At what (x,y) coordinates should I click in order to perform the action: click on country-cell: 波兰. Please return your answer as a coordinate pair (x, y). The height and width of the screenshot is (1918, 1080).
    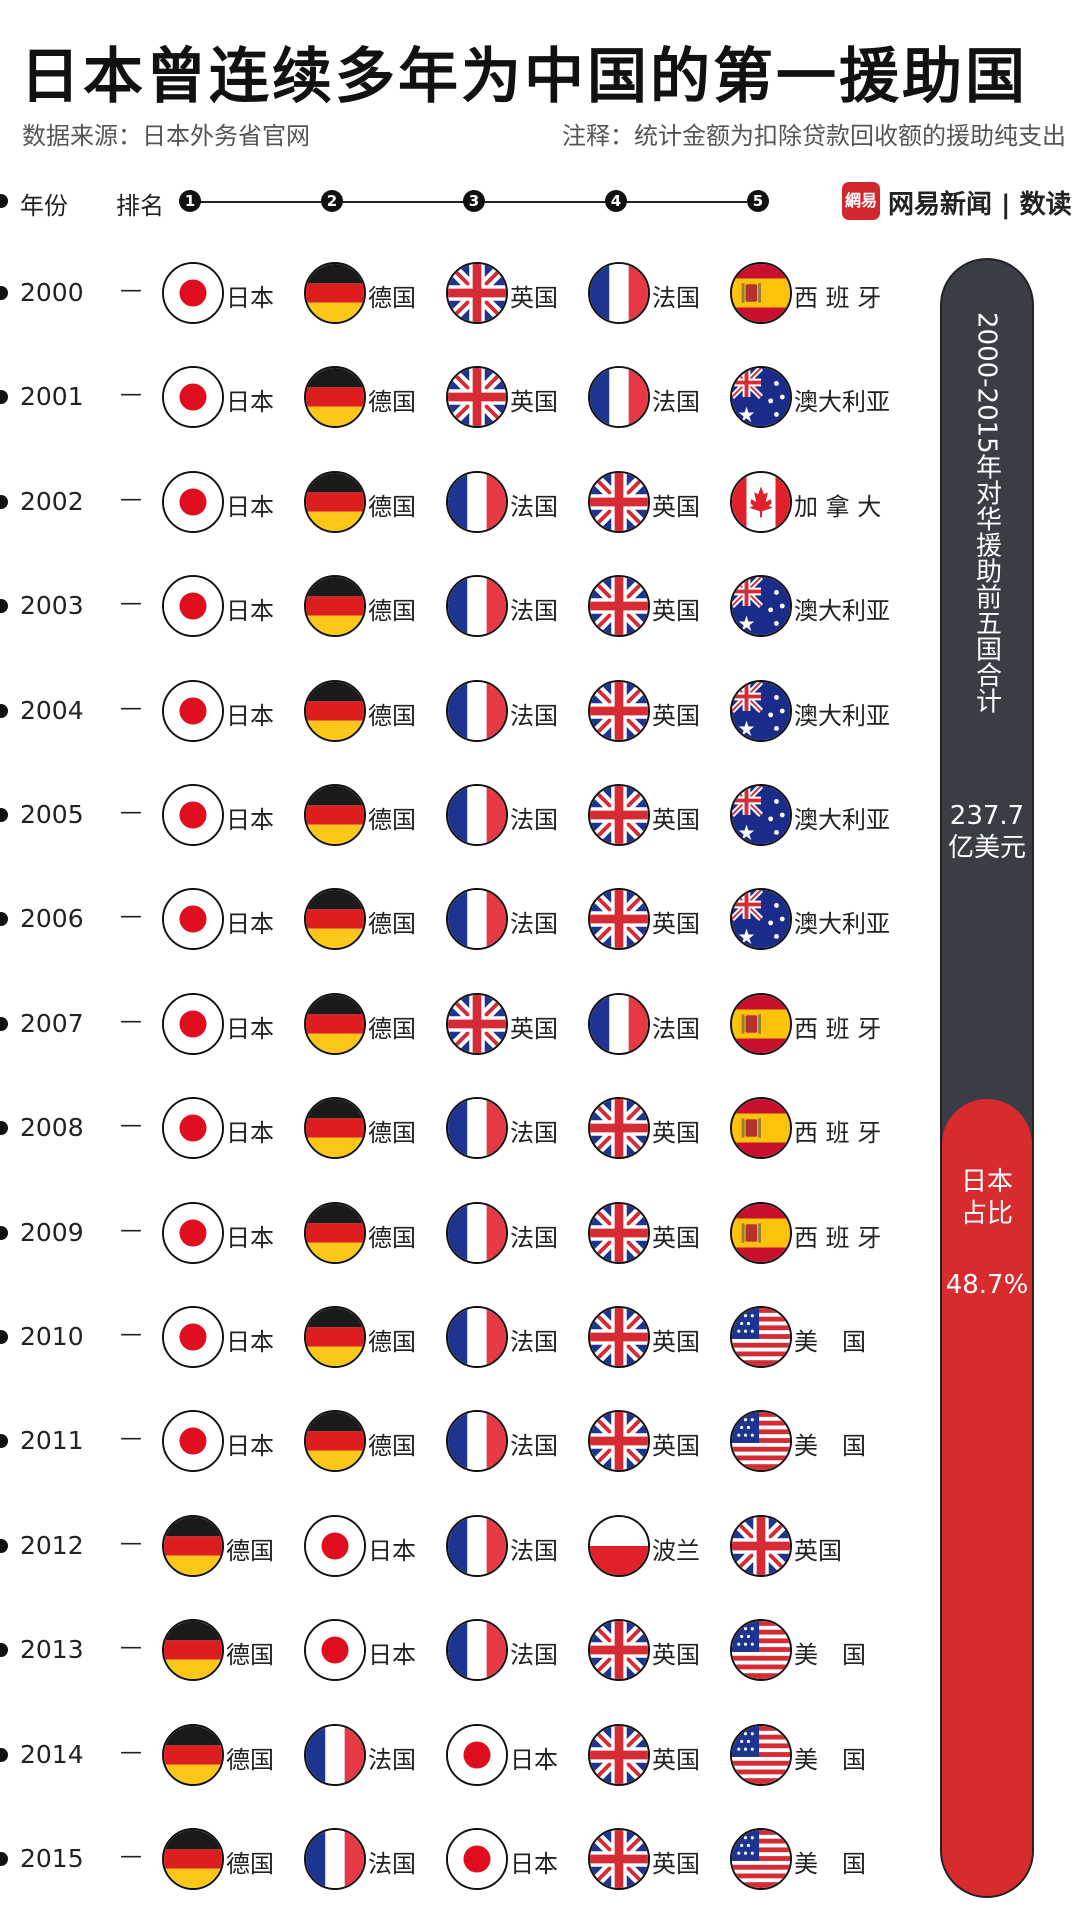
    Looking at the image, I should click on (658, 1546).